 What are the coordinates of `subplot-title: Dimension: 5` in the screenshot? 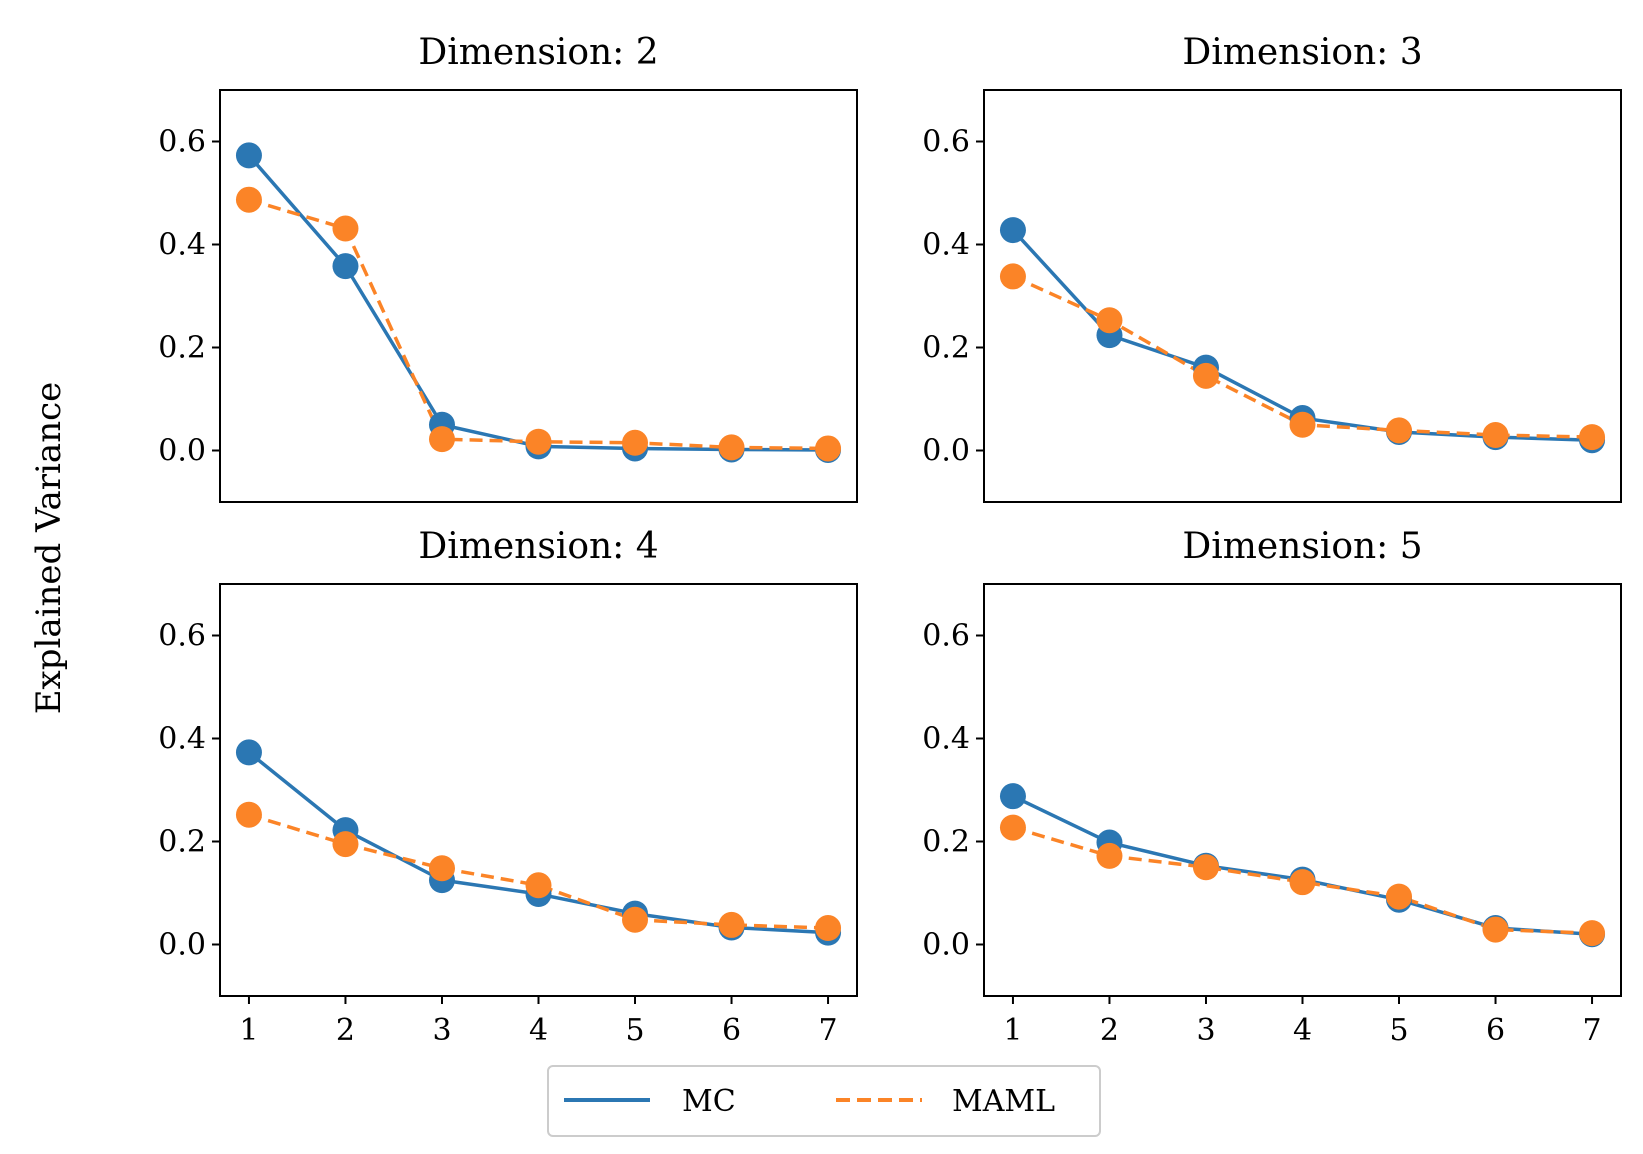 It's located at (1302, 546).